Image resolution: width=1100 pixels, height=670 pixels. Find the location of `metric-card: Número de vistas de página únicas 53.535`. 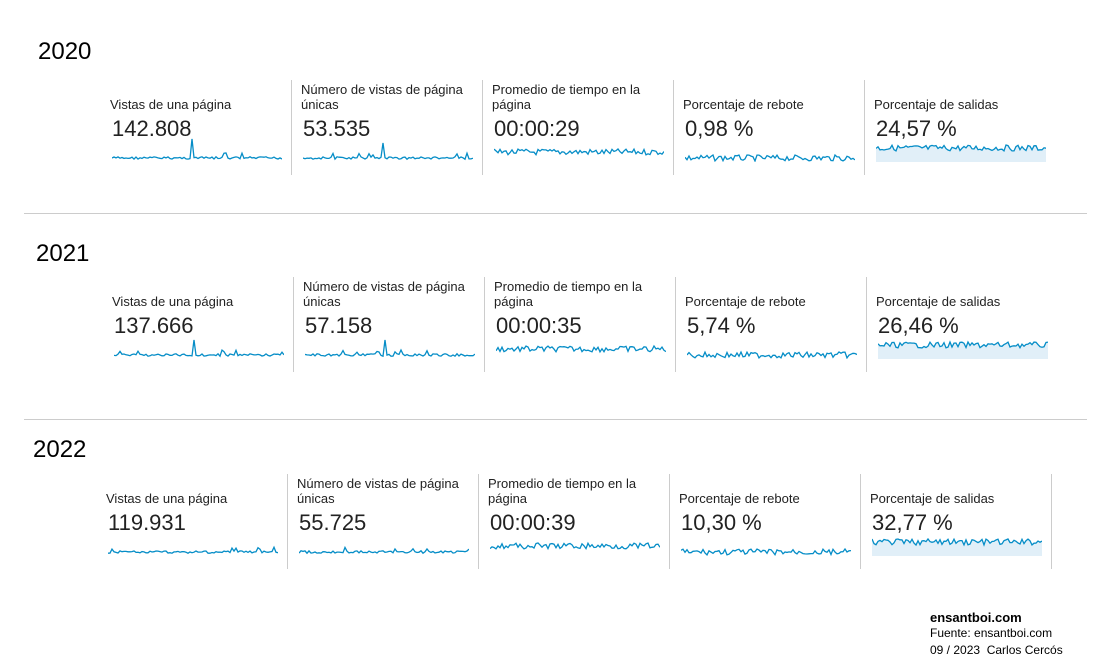

metric-card: Número de vistas de página únicas 53.535 is located at coordinates (392, 127).